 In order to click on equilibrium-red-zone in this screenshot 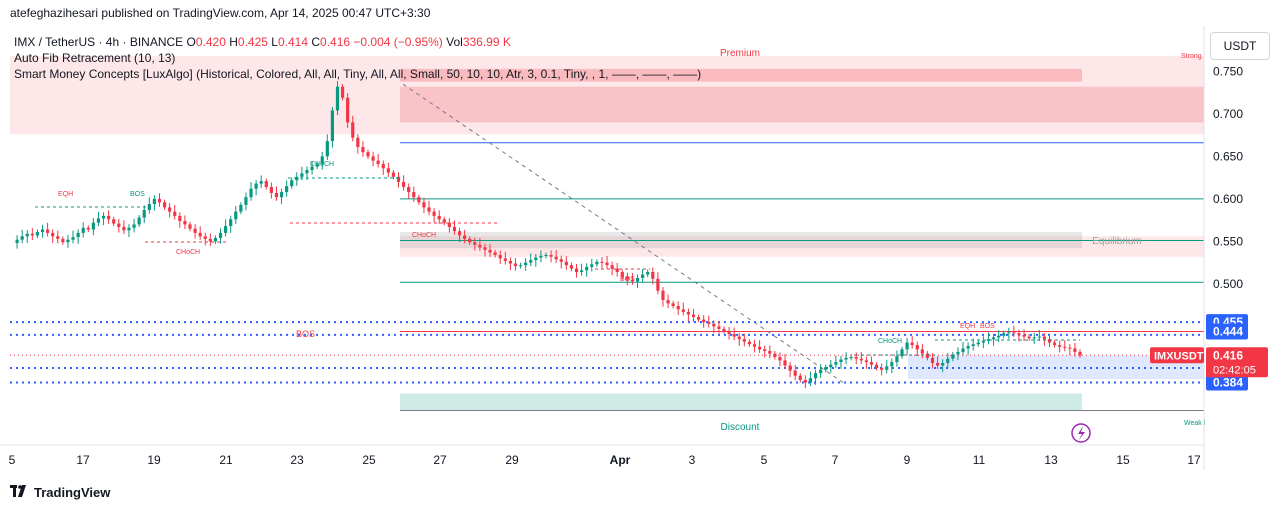, I will do `click(802, 246)`.